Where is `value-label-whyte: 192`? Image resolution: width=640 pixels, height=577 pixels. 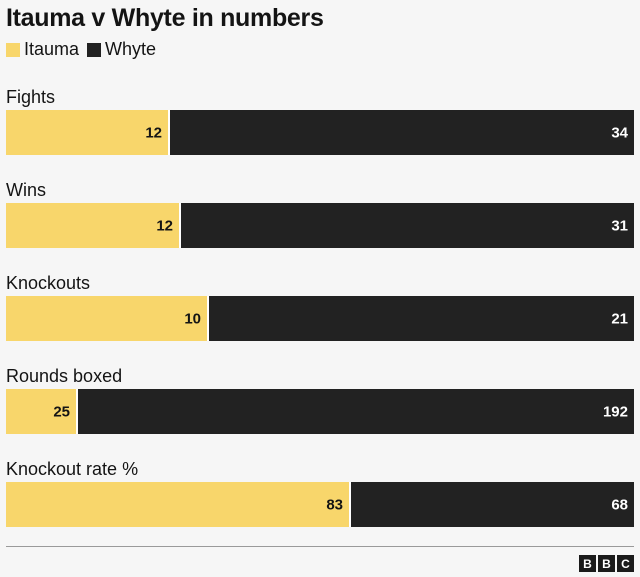
value-label-whyte: 192 is located at coordinates (615, 411).